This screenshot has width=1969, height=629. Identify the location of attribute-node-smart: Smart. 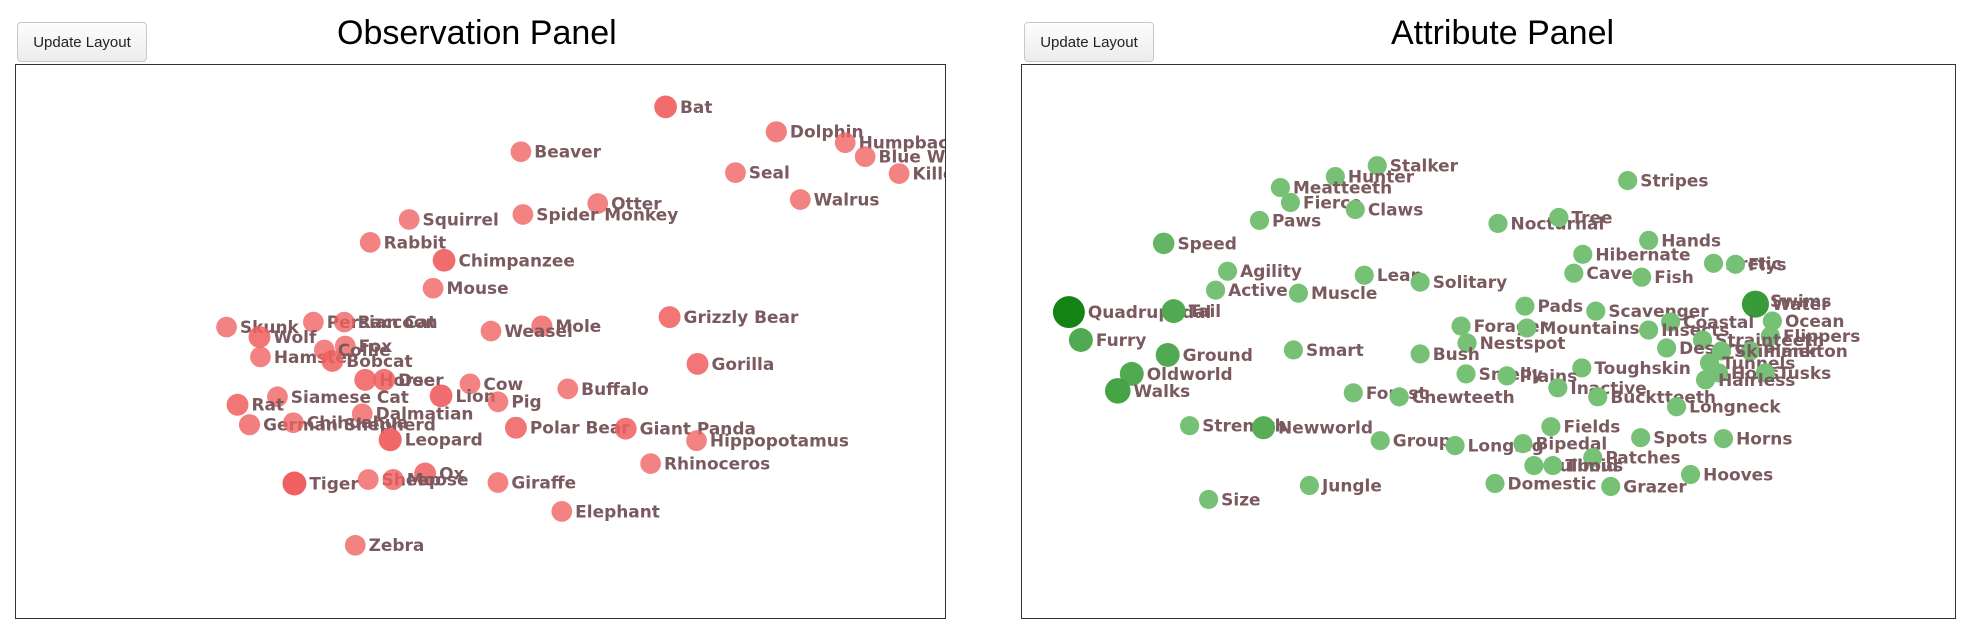
(1323, 350).